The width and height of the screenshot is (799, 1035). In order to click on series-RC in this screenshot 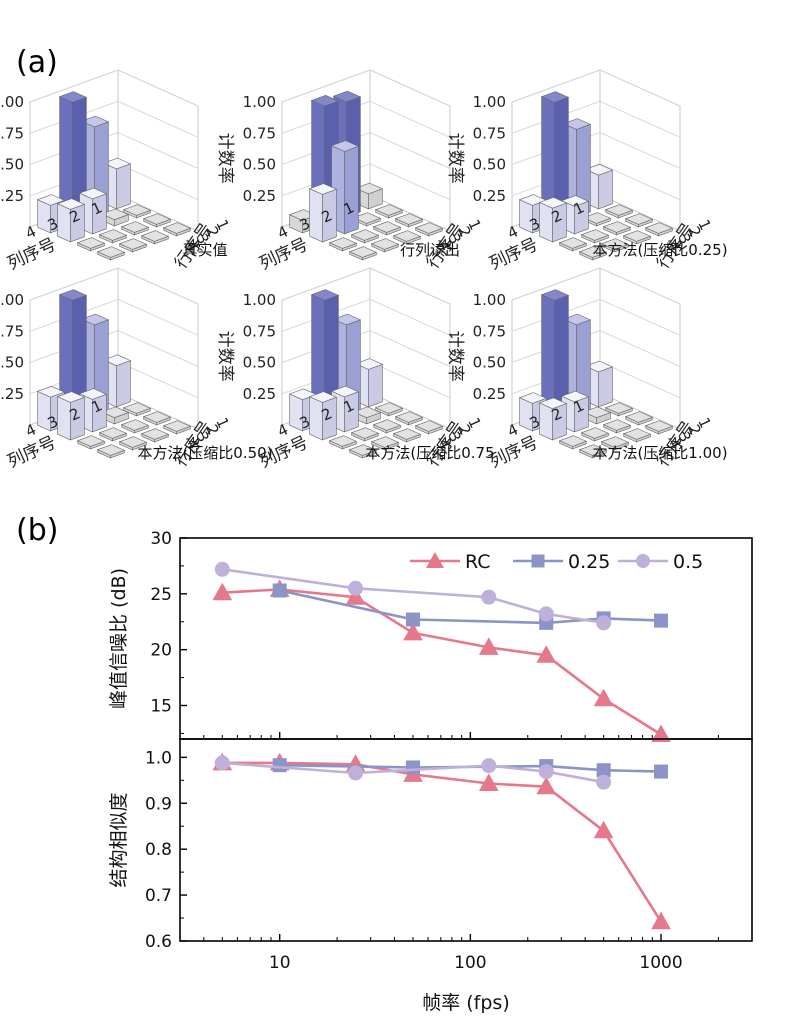, I will do `click(441, 660)`.